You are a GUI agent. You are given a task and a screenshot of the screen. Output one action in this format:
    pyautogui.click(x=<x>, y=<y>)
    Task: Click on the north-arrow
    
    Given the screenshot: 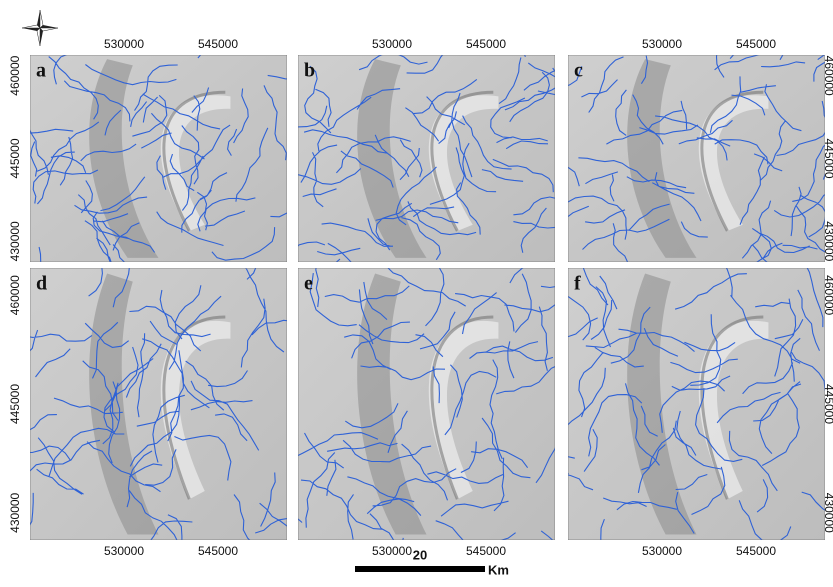 What is the action you would take?
    pyautogui.click(x=40, y=28)
    